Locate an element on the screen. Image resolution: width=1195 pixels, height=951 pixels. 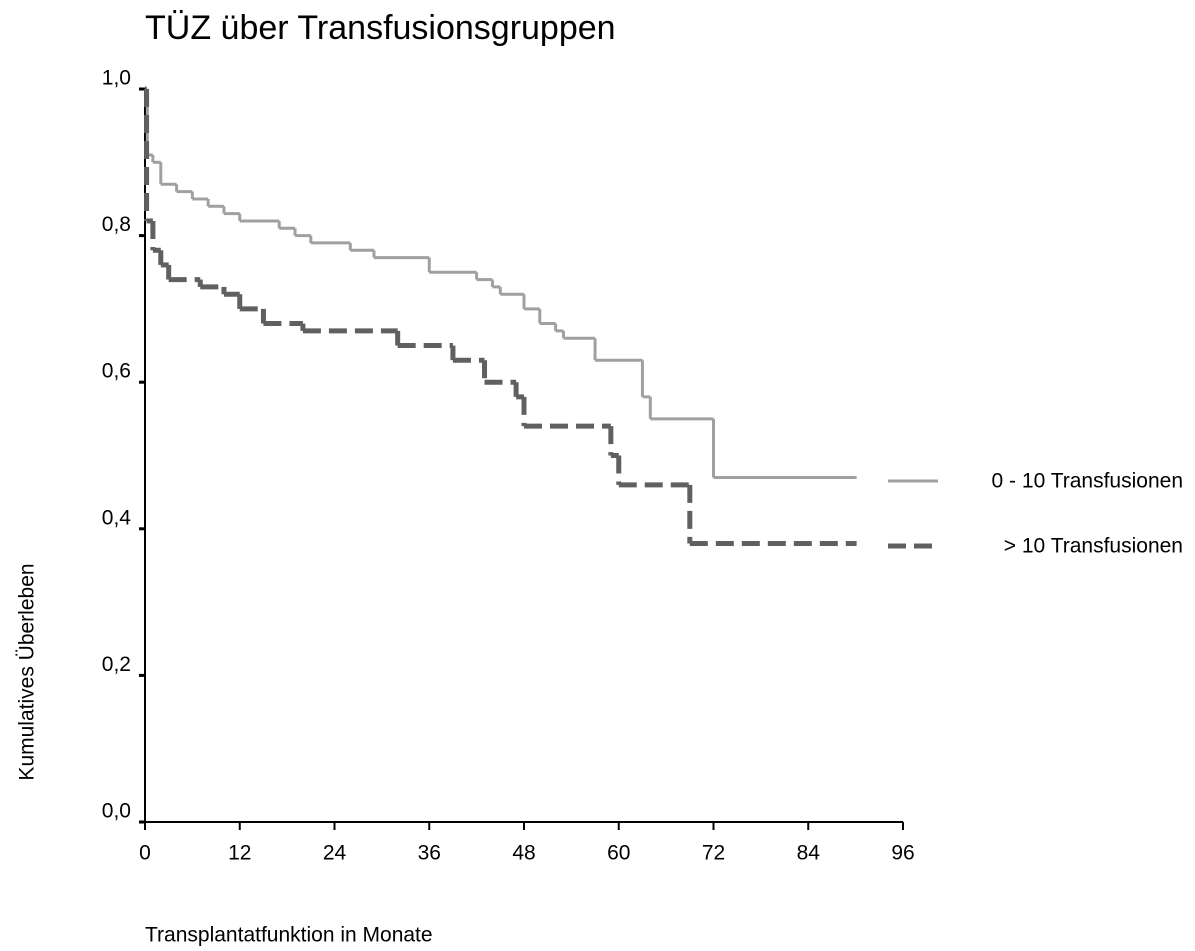
x-tick-label: 36 is located at coordinates (429, 853).